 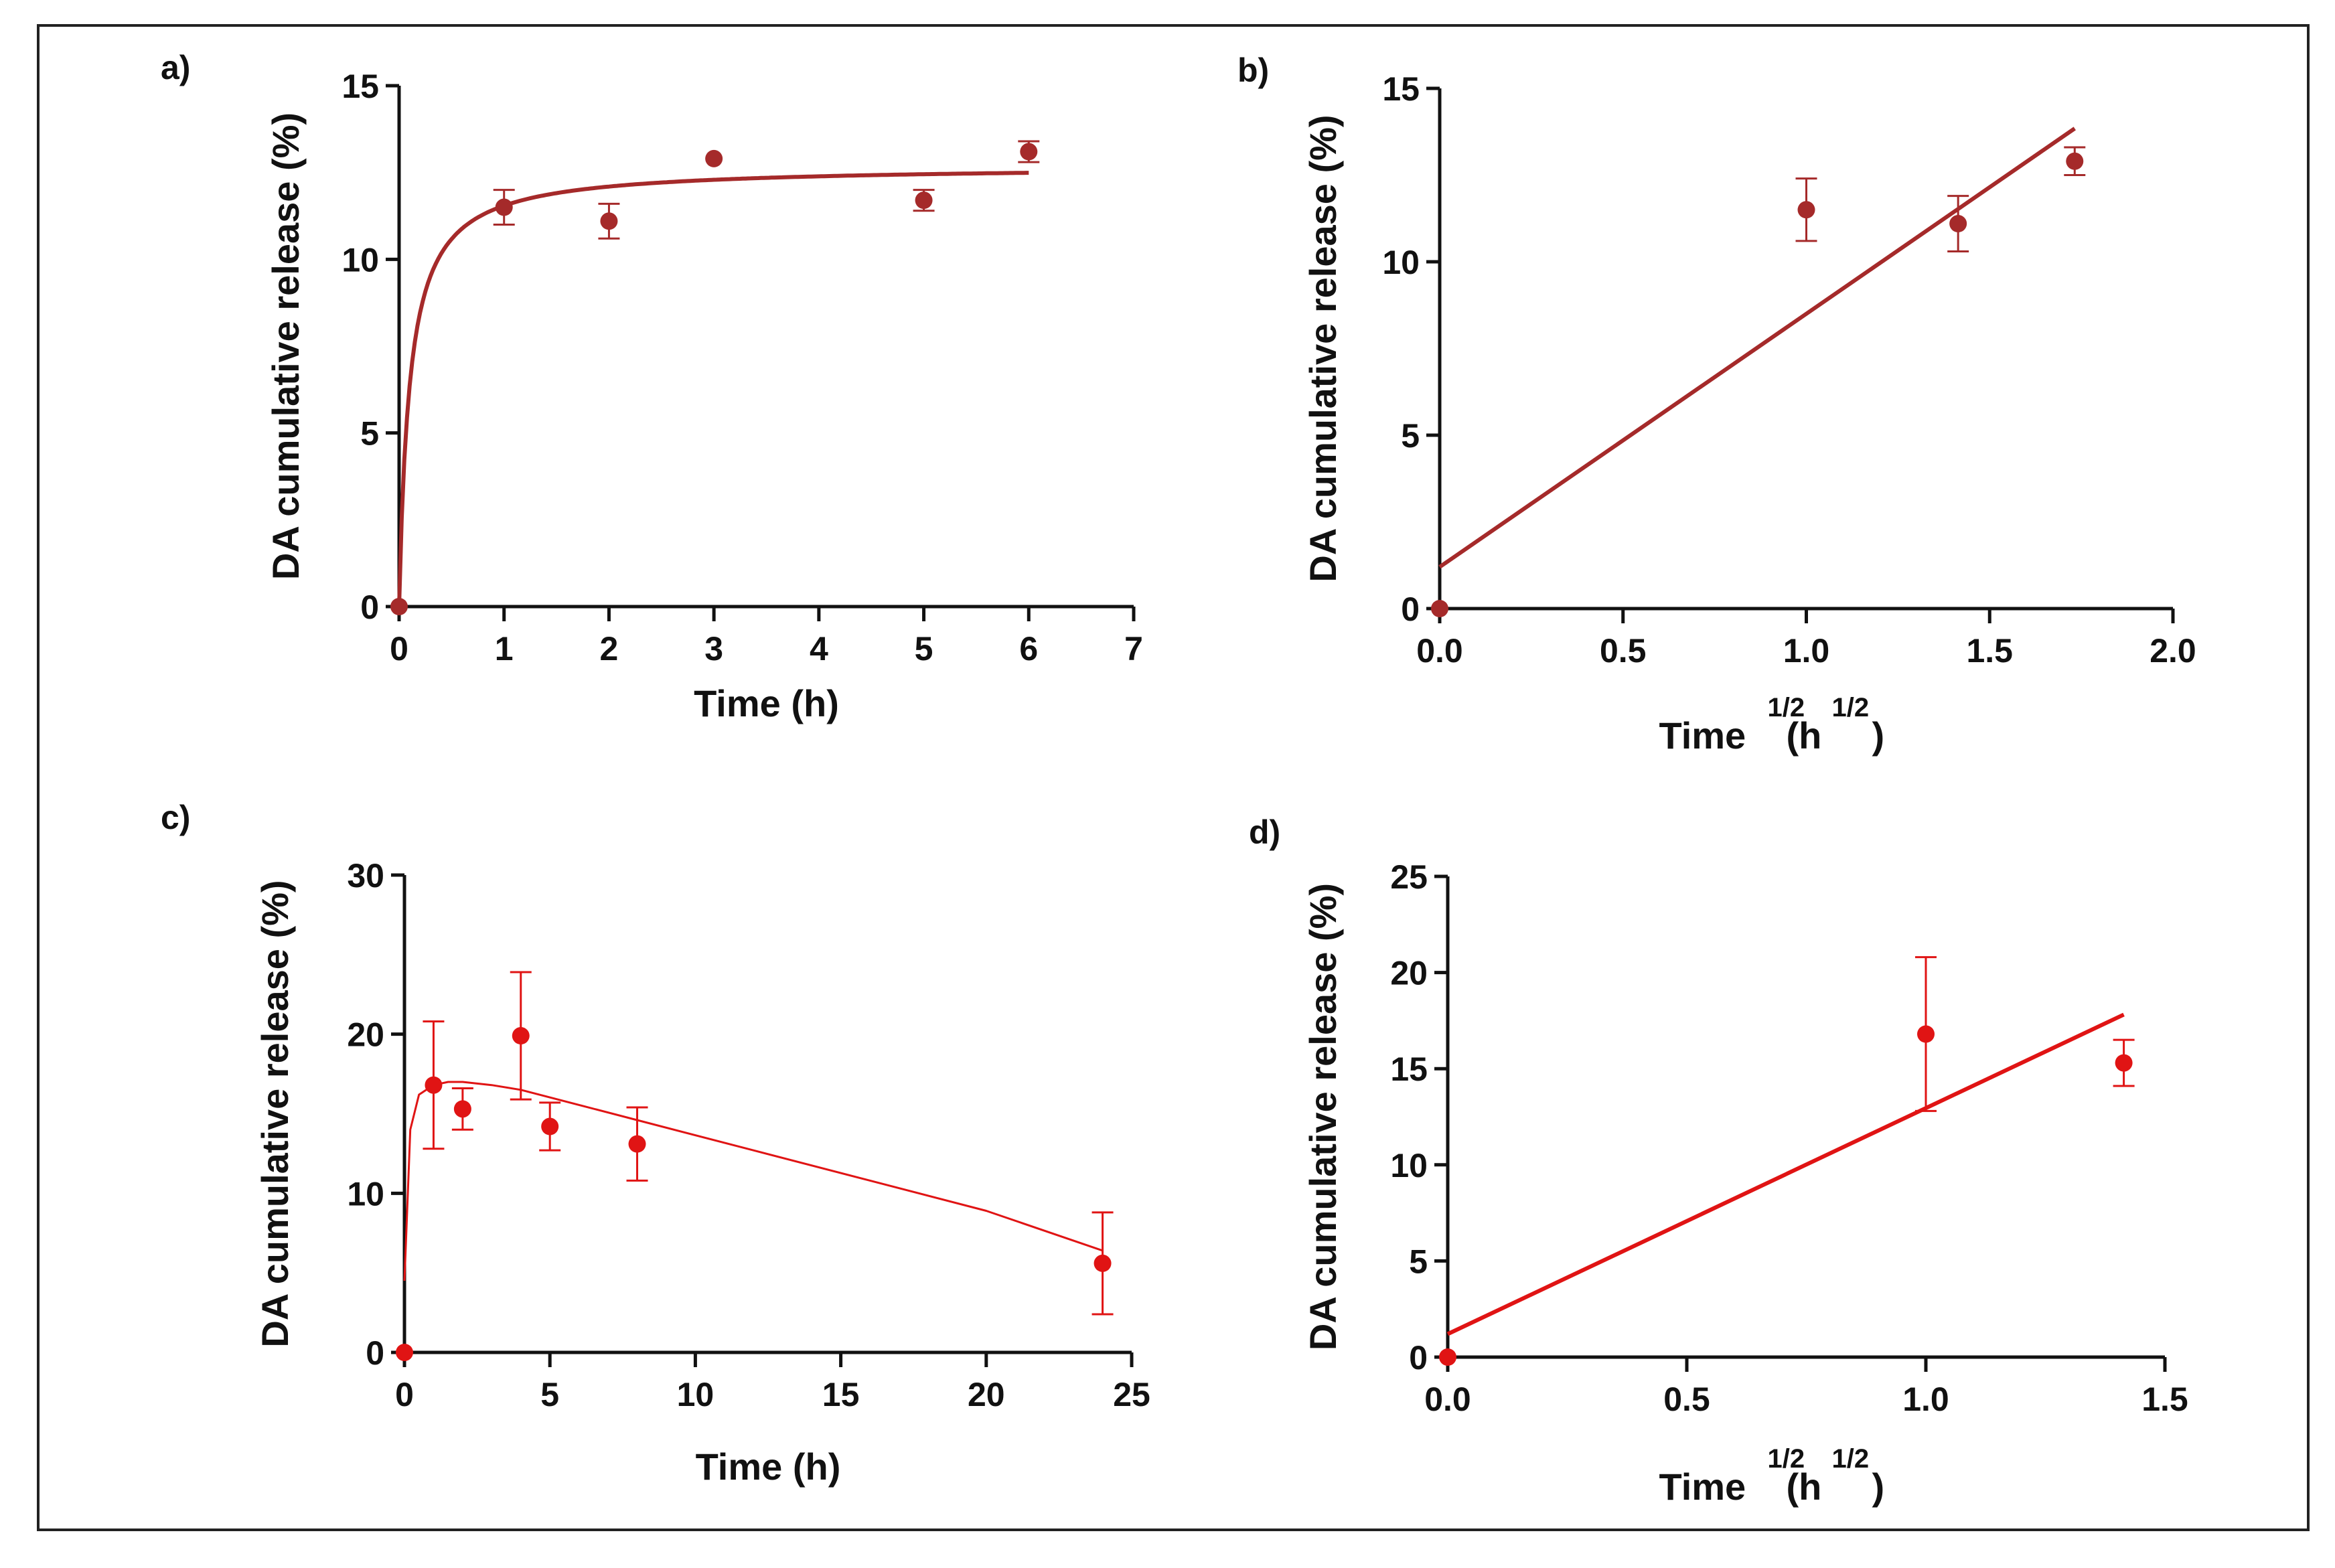 What do you see at coordinates (1264, 832) in the screenshot?
I see `panel-label: d)` at bounding box center [1264, 832].